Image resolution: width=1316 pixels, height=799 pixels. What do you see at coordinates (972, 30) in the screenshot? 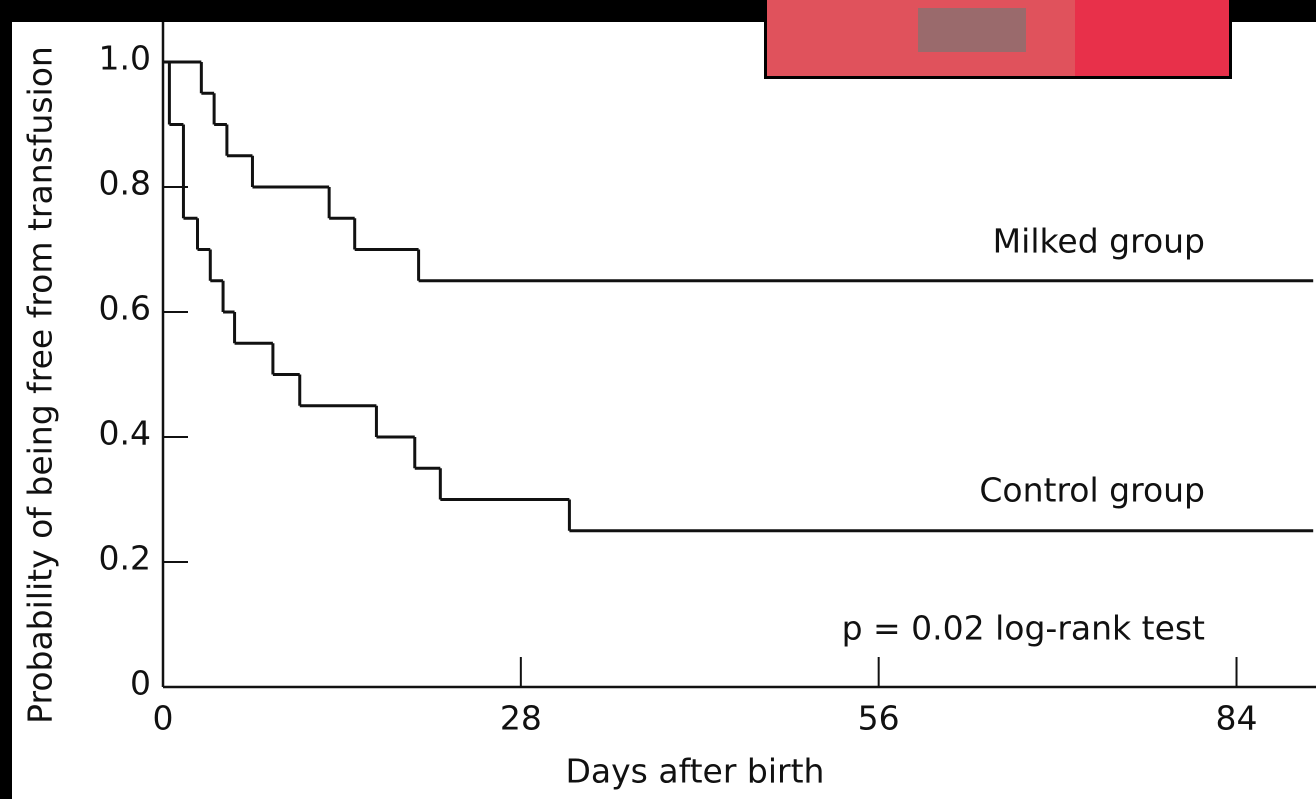
I see `thumbnail-image` at bounding box center [972, 30].